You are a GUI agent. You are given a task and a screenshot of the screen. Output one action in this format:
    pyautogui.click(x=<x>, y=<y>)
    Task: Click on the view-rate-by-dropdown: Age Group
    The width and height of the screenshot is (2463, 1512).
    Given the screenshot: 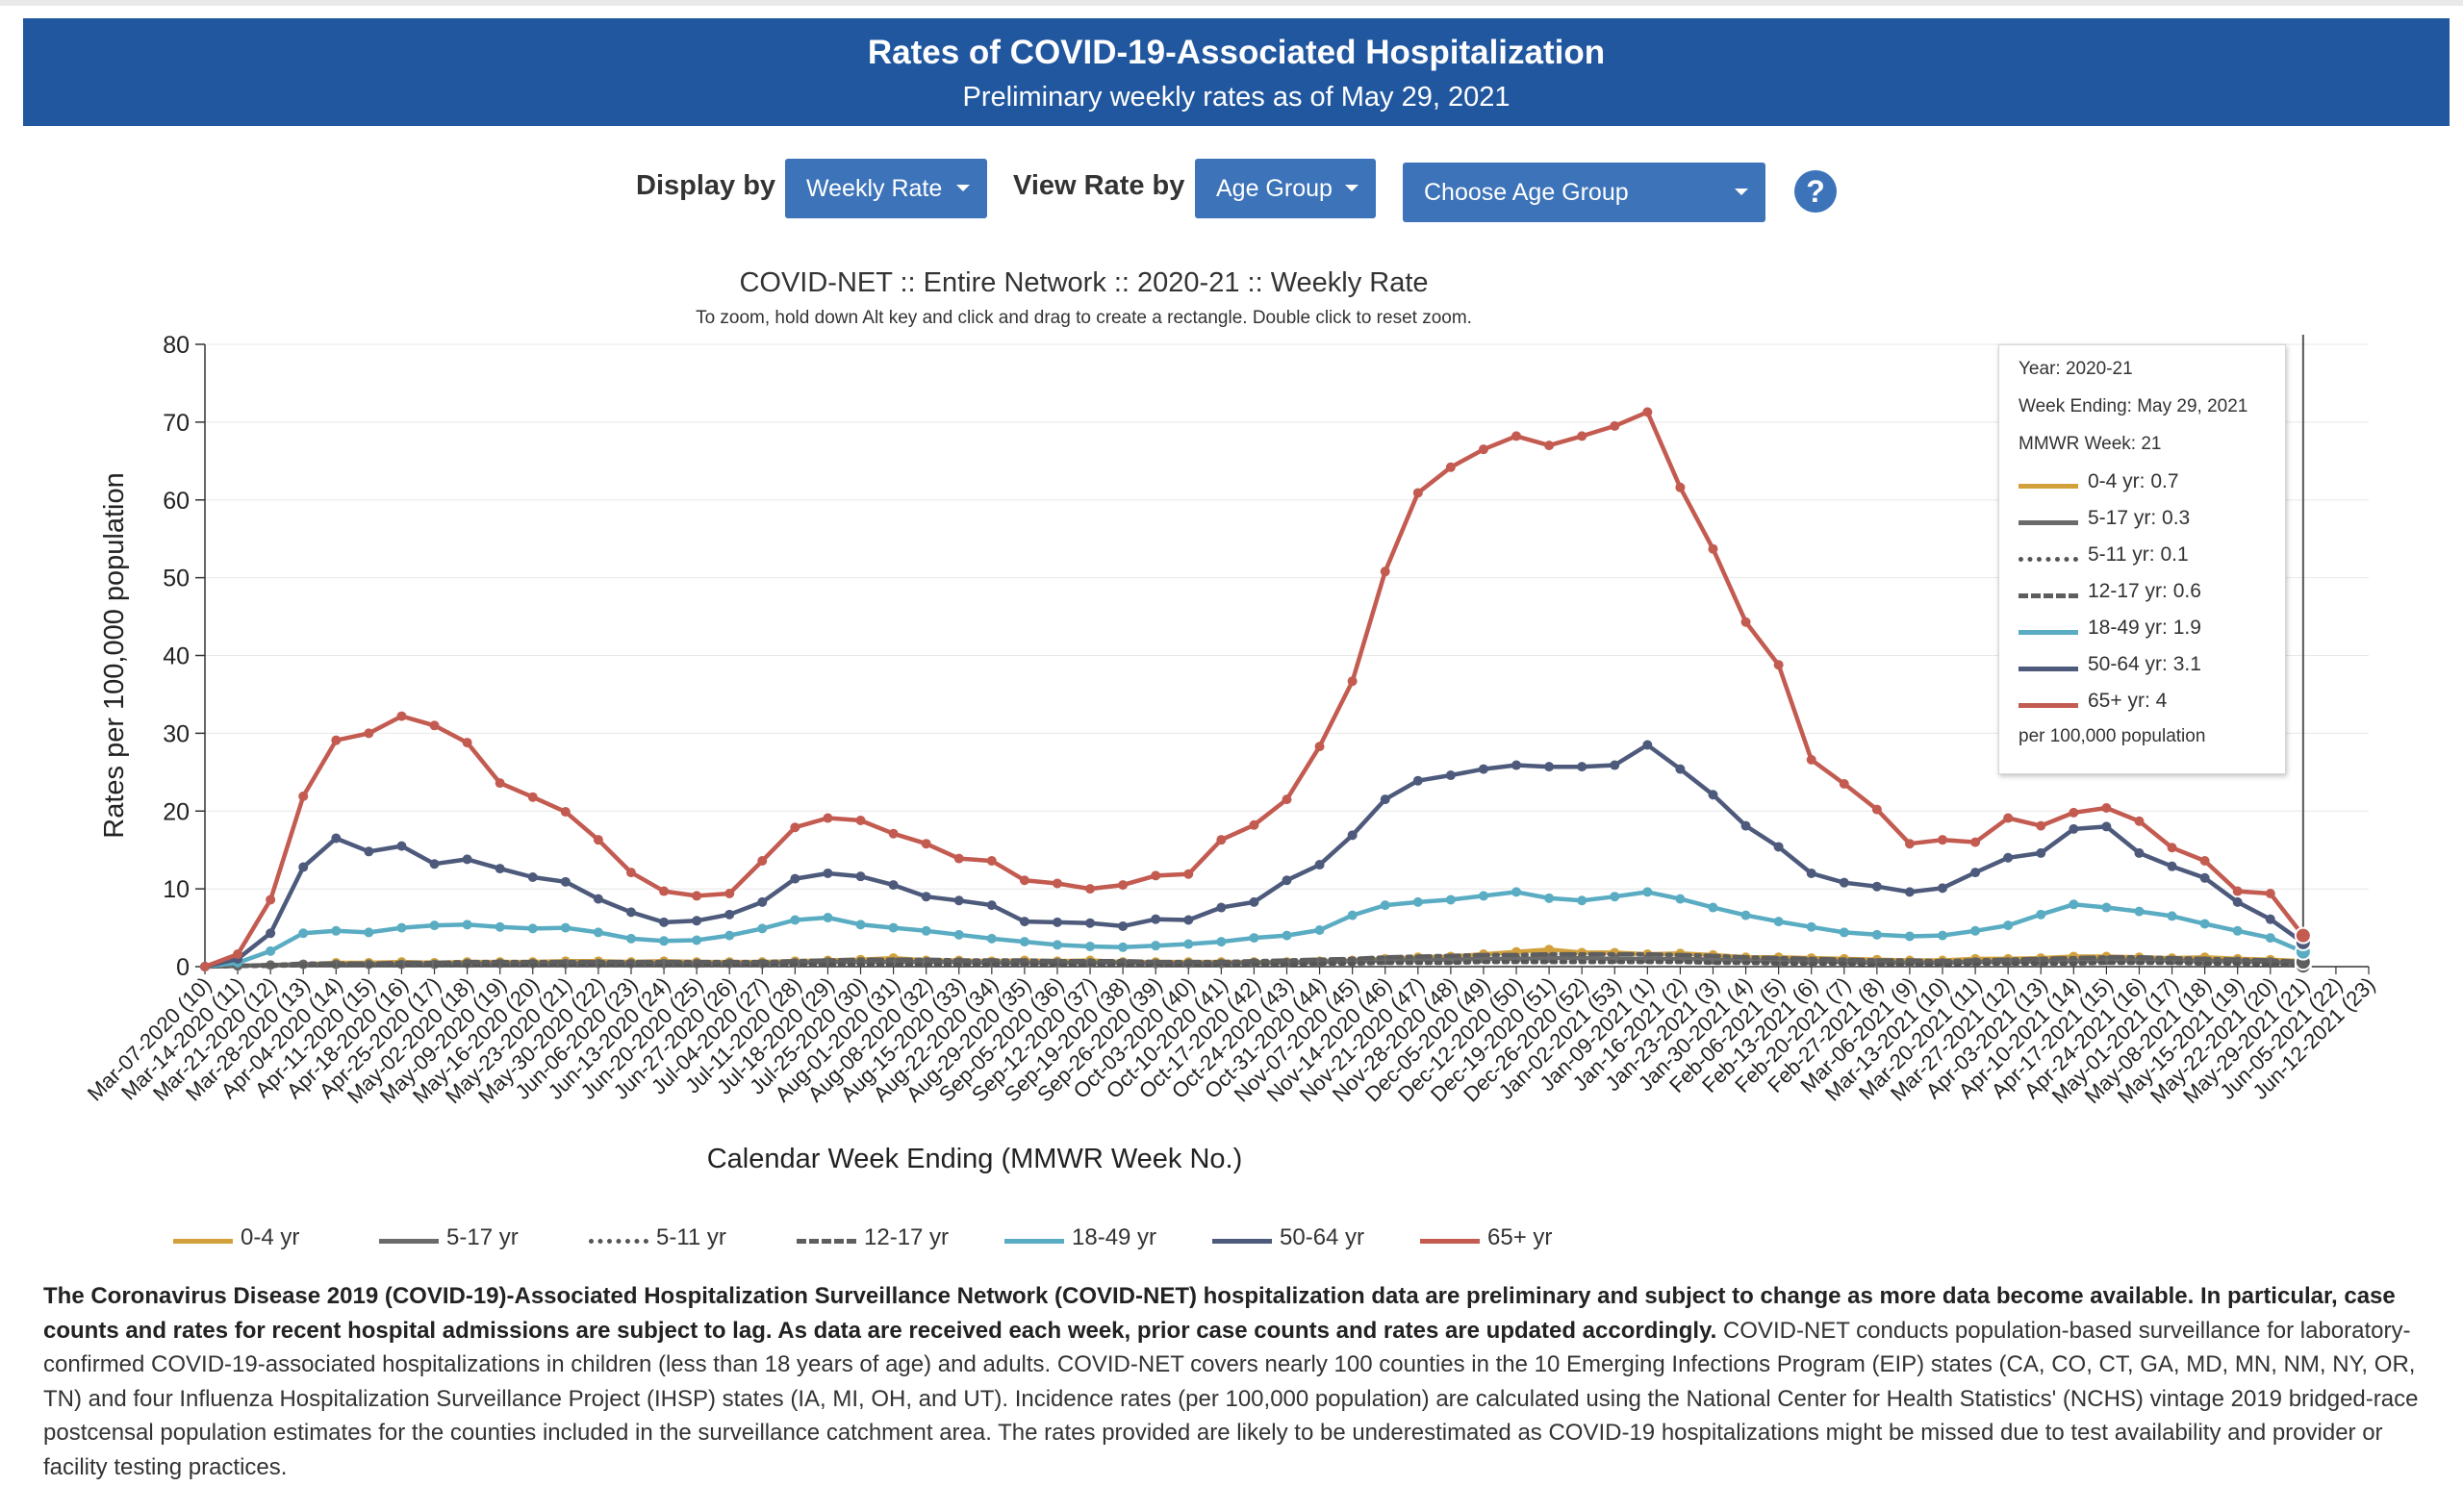 What is the action you would take?
    pyautogui.click(x=1285, y=188)
    